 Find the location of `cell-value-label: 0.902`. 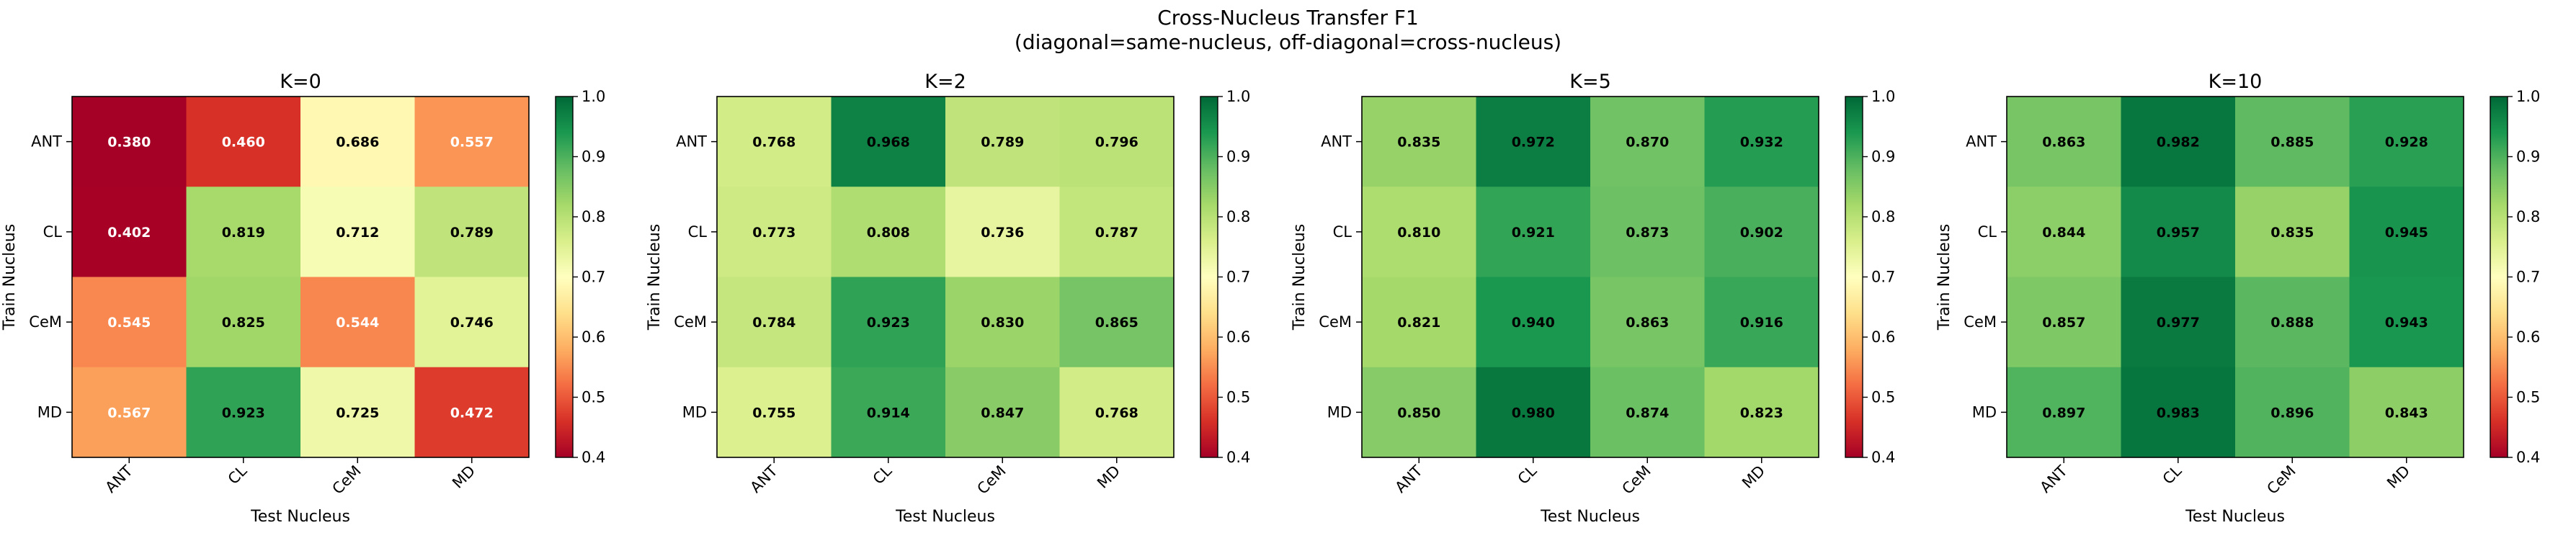

cell-value-label: 0.902 is located at coordinates (1761, 233).